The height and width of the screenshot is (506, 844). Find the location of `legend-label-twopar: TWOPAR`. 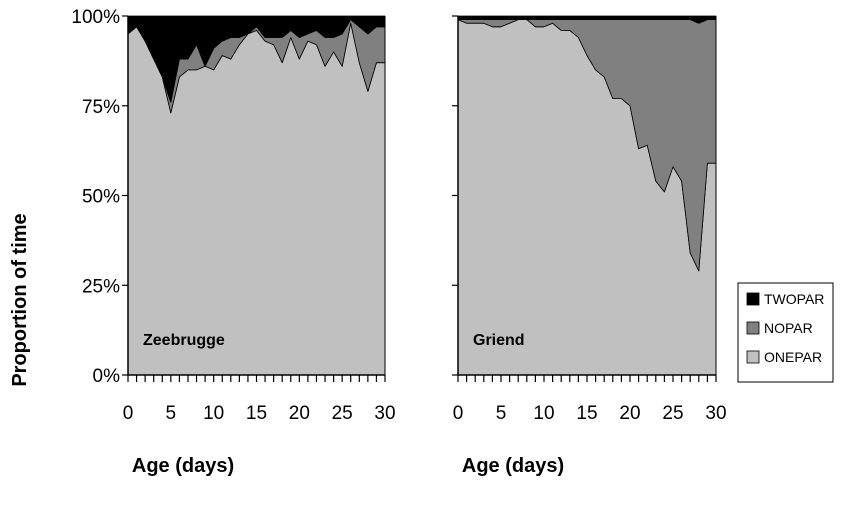

legend-label-twopar: TWOPAR is located at coordinates (794, 299).